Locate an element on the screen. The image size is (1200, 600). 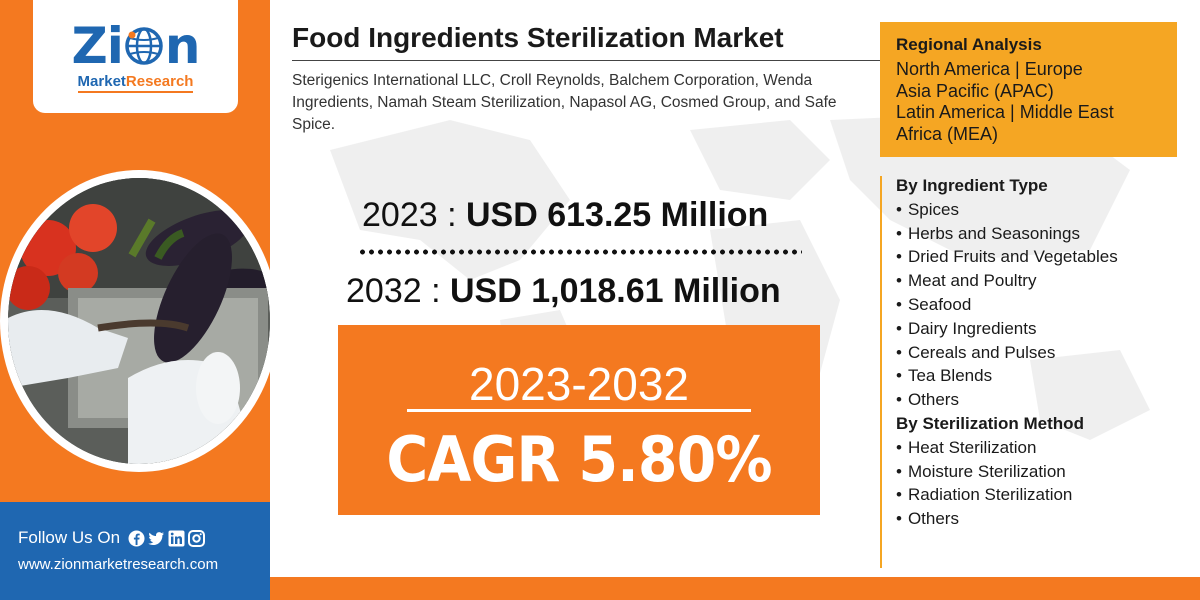
method-item: Radiation Sterilization is located at coordinates (1007, 495).